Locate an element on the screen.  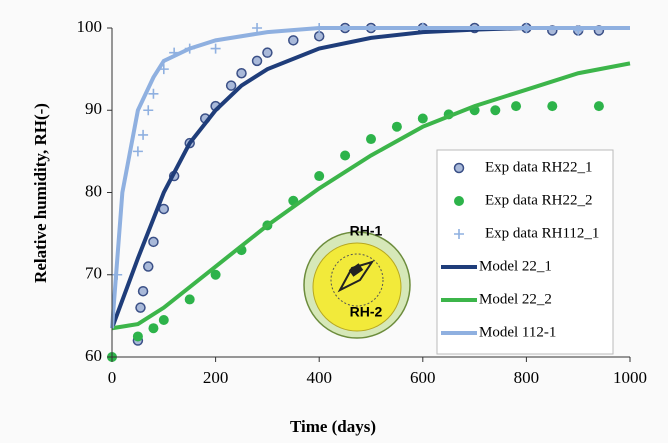
annotation: RH-1 is located at coordinates (366, 231).